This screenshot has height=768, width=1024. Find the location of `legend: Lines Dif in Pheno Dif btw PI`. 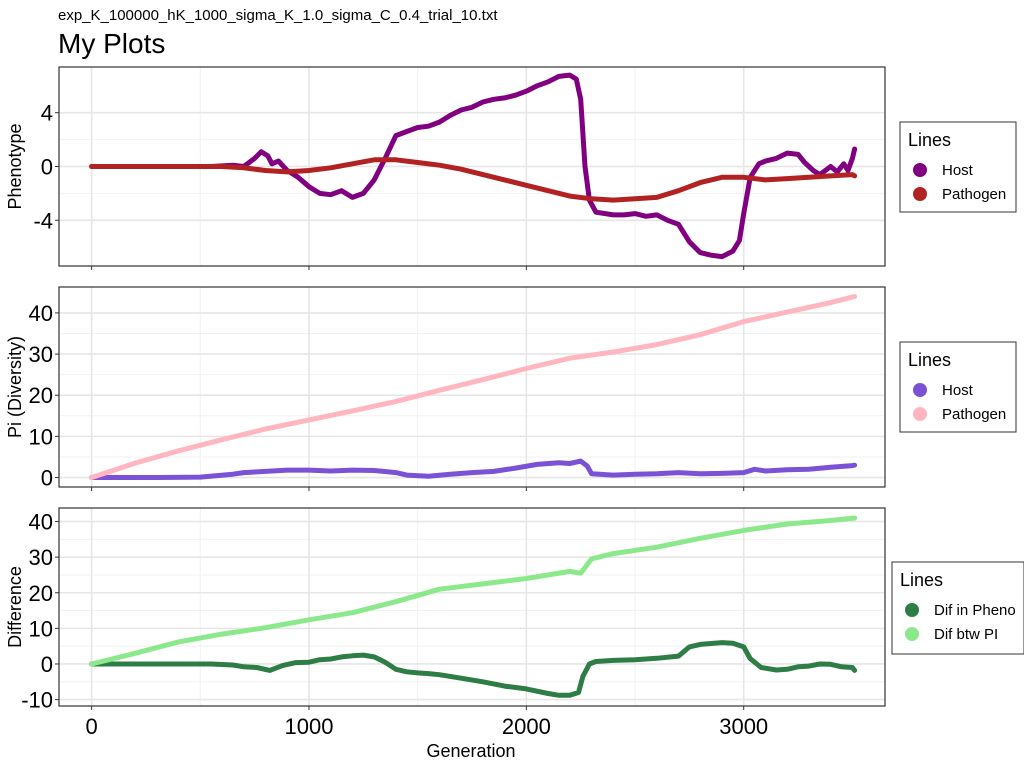

legend: Lines Dif in Pheno Dif btw PI is located at coordinates (957, 608).